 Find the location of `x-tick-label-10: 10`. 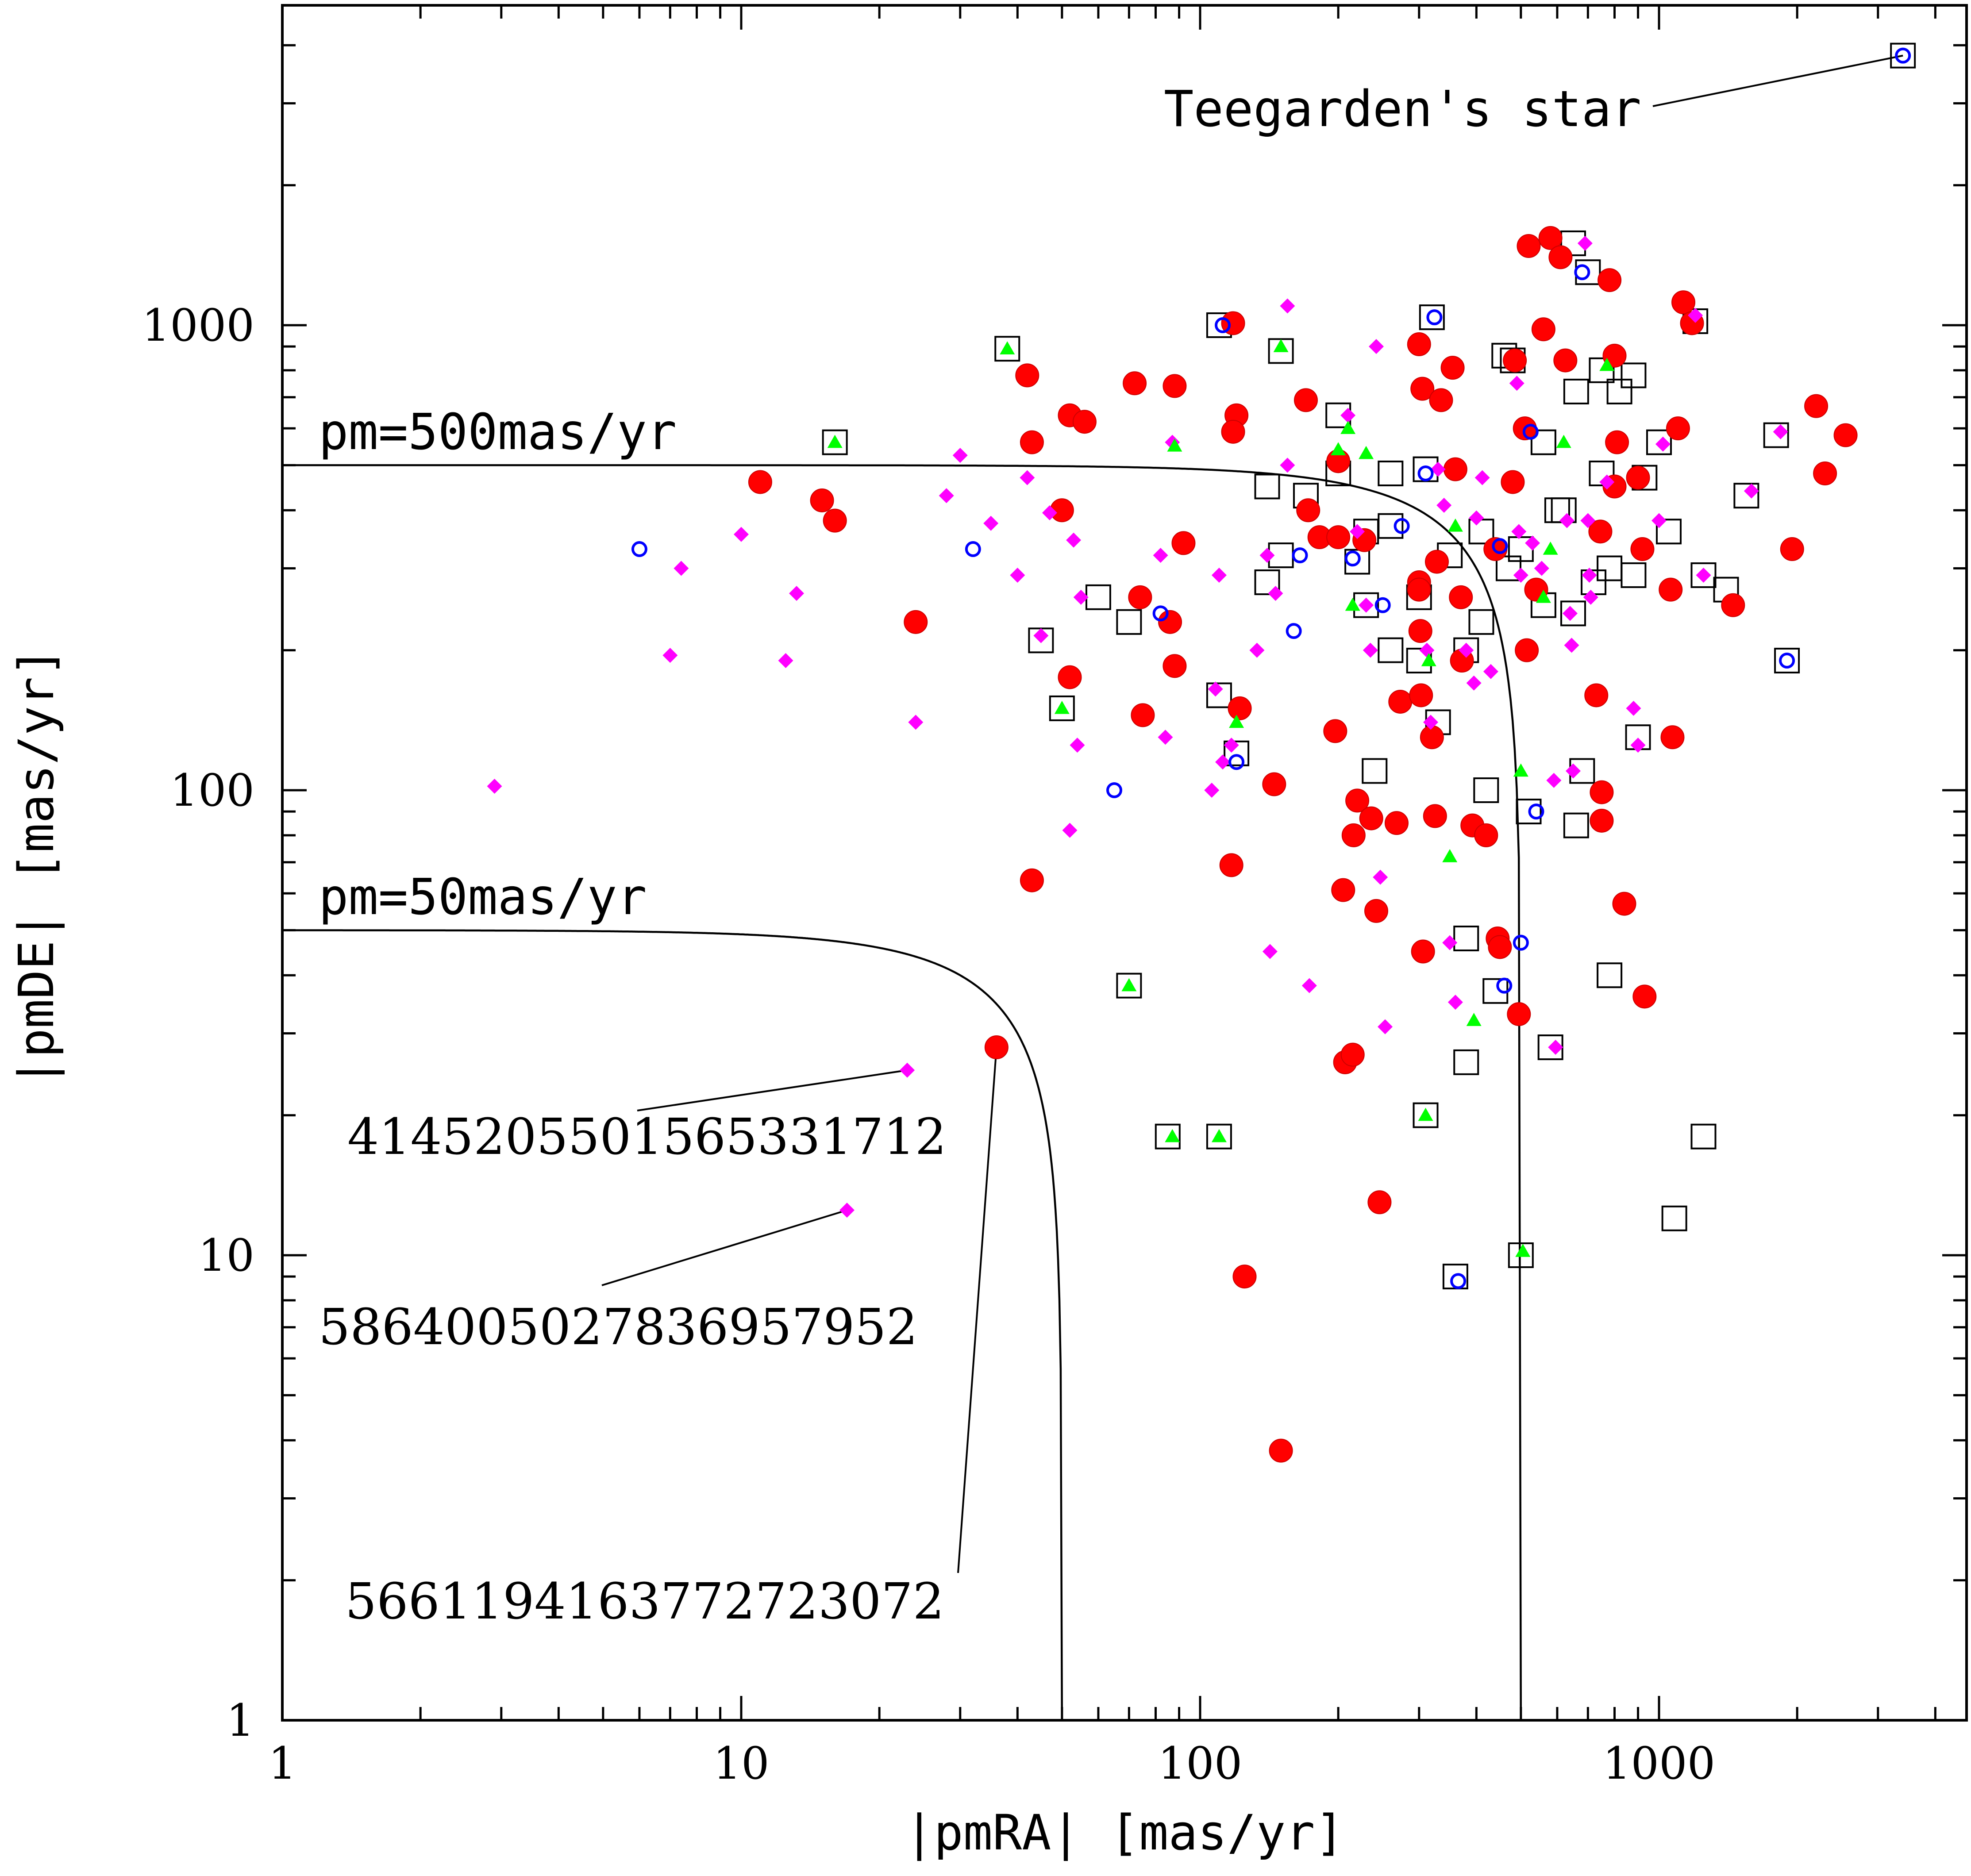

x-tick-label-10: 10 is located at coordinates (741, 1764).